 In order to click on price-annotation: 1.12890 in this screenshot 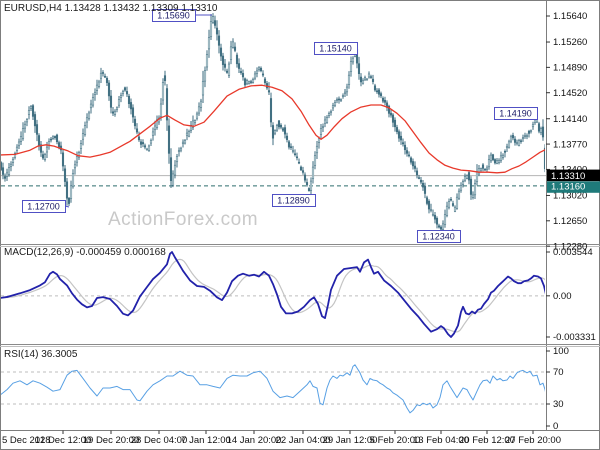, I will do `click(294, 200)`.